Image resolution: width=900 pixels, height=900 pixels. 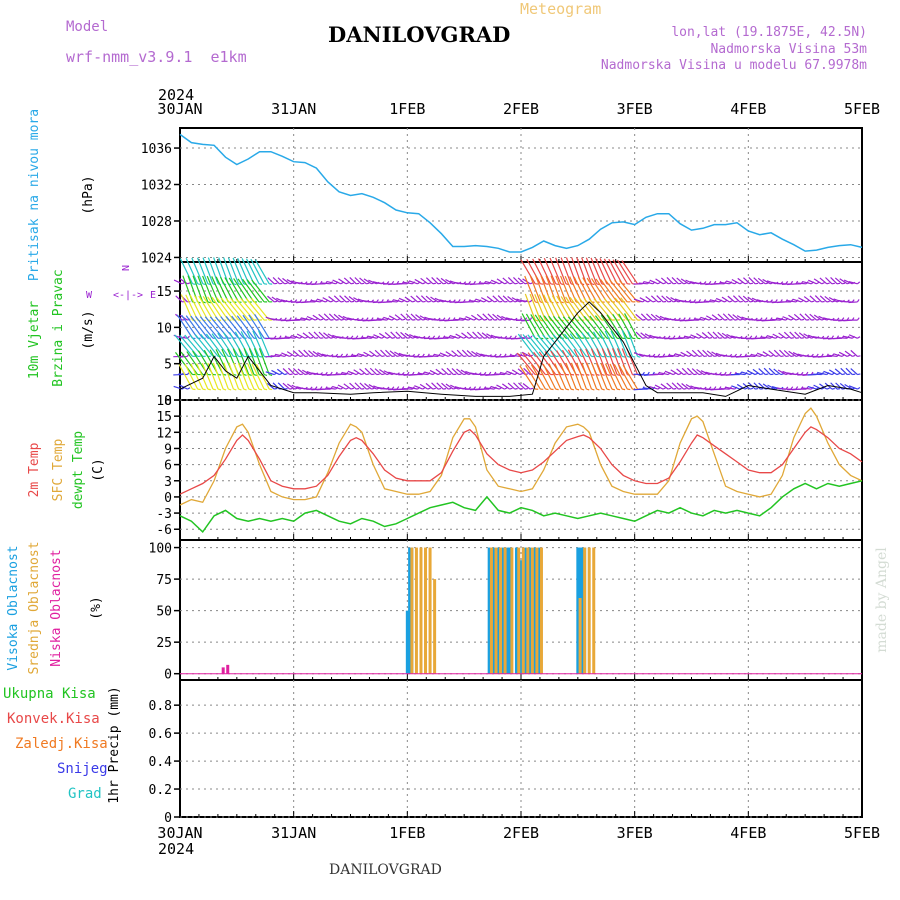 What do you see at coordinates (176, 95) in the screenshot?
I see `top-year-label: 2024` at bounding box center [176, 95].